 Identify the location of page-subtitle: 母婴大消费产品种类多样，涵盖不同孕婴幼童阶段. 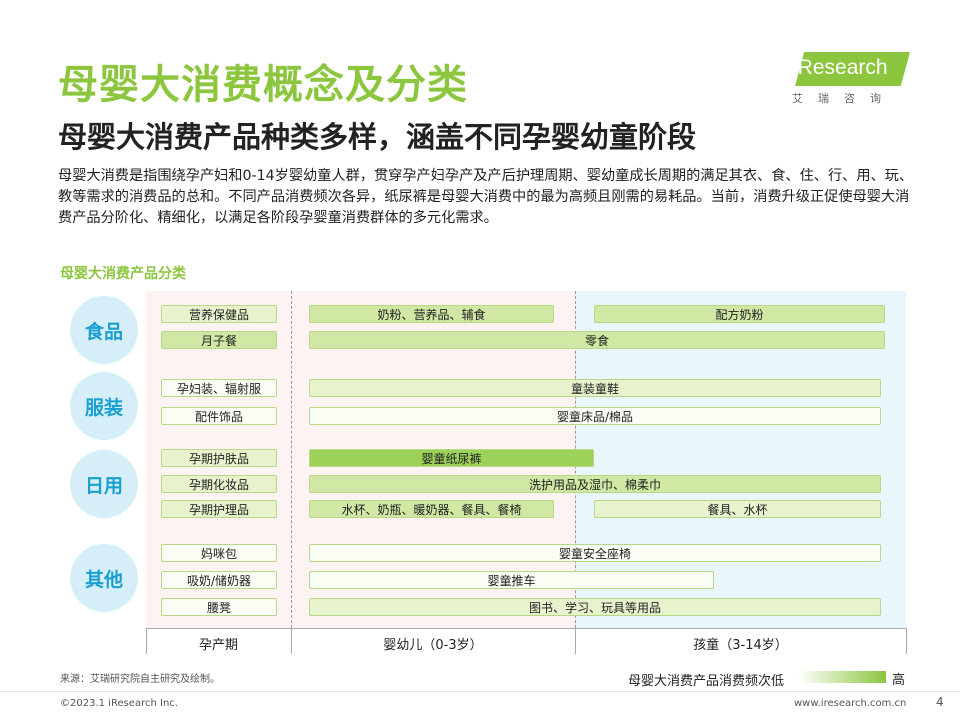
(377, 137).